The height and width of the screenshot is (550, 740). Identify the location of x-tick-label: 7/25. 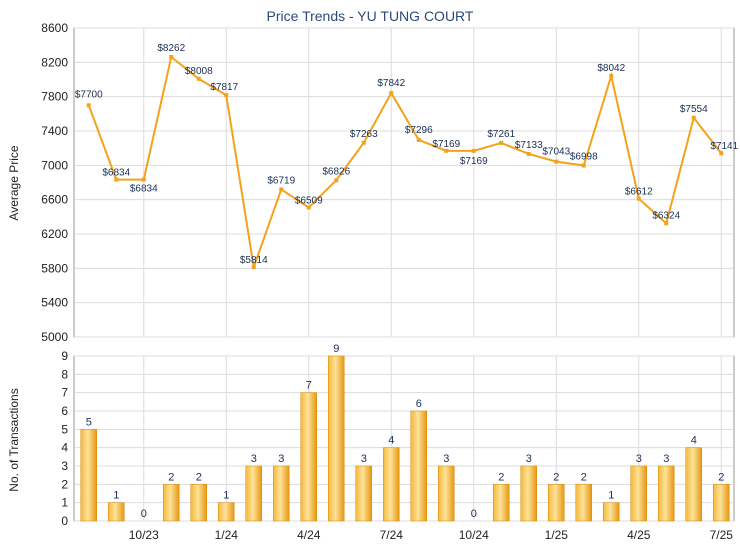
(722, 535).